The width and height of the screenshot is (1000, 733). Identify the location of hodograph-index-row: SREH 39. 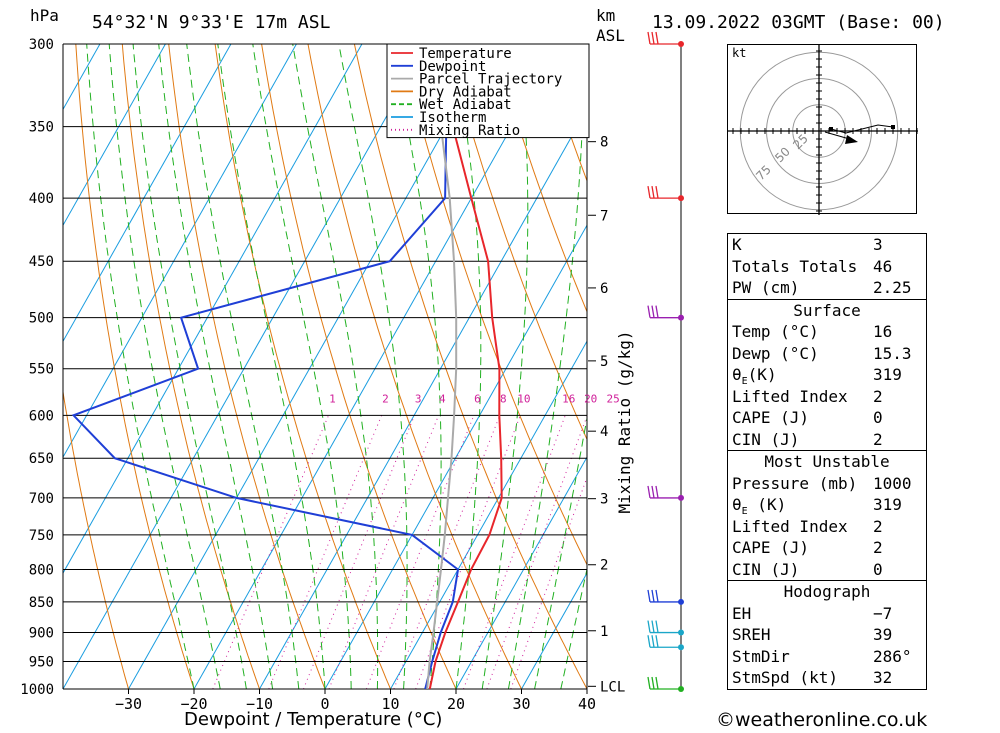
(827, 635).